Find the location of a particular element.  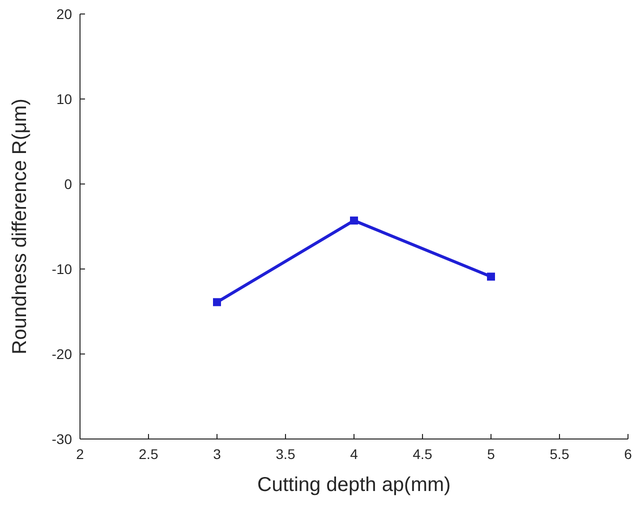

x-axis-title: Cutting depth ap(mm) is located at coordinates (354, 485).